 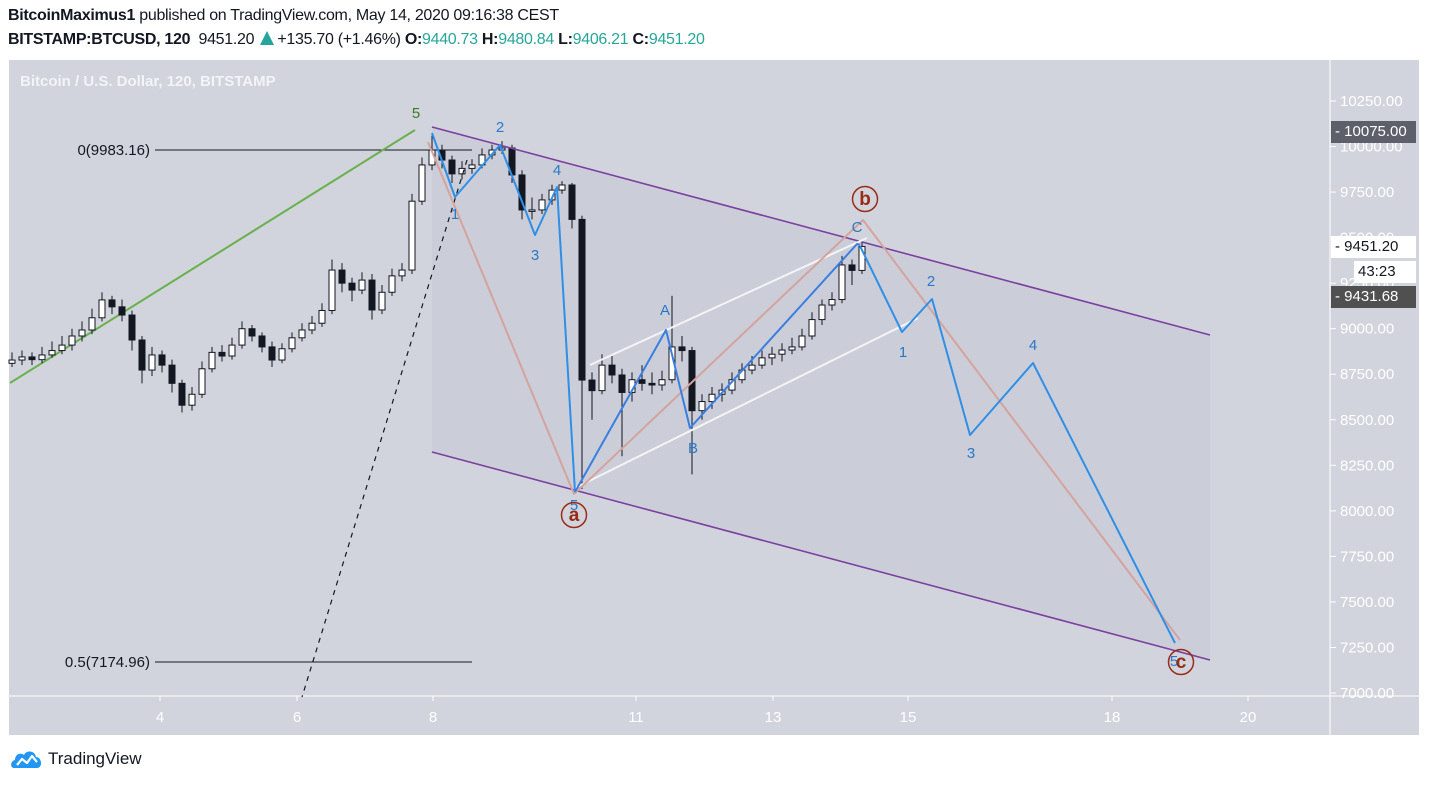 What do you see at coordinates (908, 717) in the screenshot?
I see `time-tick-label: 15` at bounding box center [908, 717].